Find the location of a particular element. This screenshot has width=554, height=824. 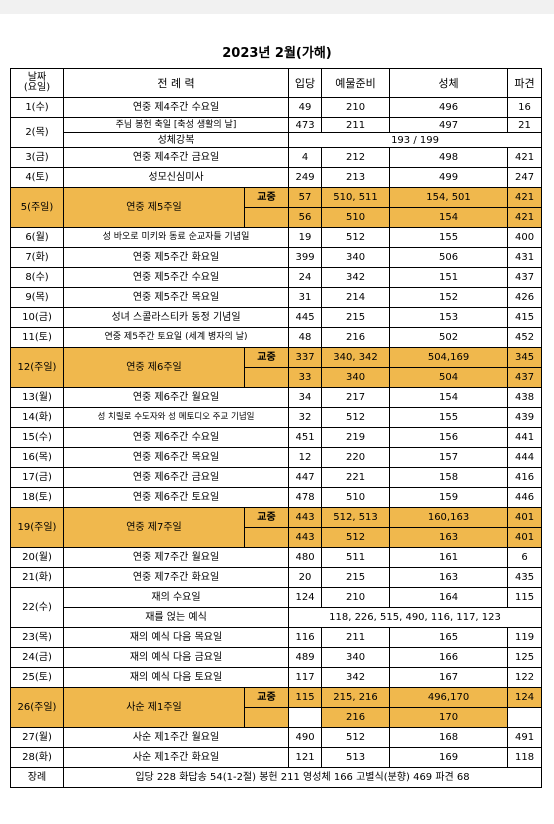

recessional-cell: 125 is located at coordinates (525, 657).